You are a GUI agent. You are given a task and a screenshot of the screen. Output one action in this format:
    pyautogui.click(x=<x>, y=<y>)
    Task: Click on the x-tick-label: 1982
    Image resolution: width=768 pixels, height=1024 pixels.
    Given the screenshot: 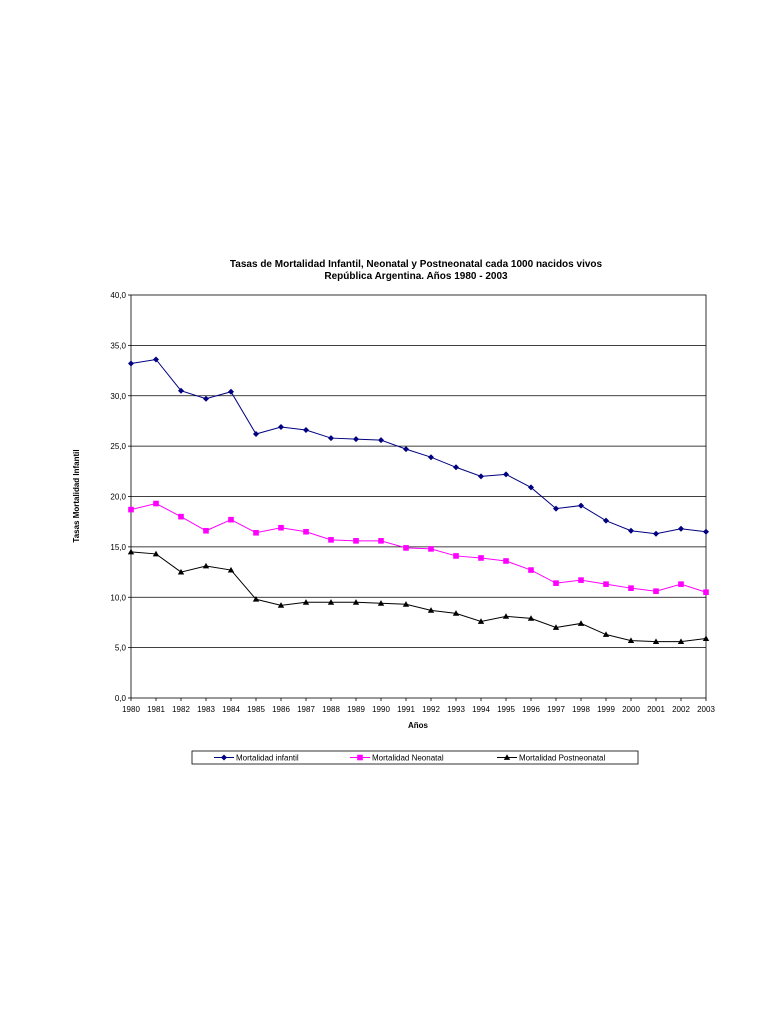 What is the action you would take?
    pyautogui.click(x=181, y=709)
    